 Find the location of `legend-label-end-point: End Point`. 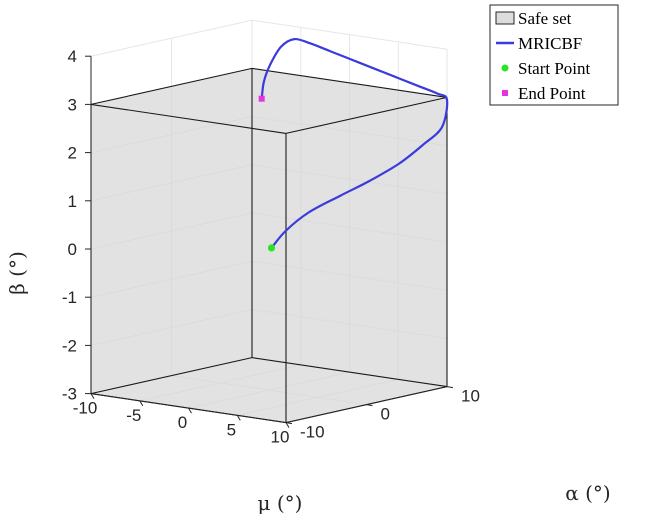

legend-label-end-point: End Point is located at coordinates (552, 93).